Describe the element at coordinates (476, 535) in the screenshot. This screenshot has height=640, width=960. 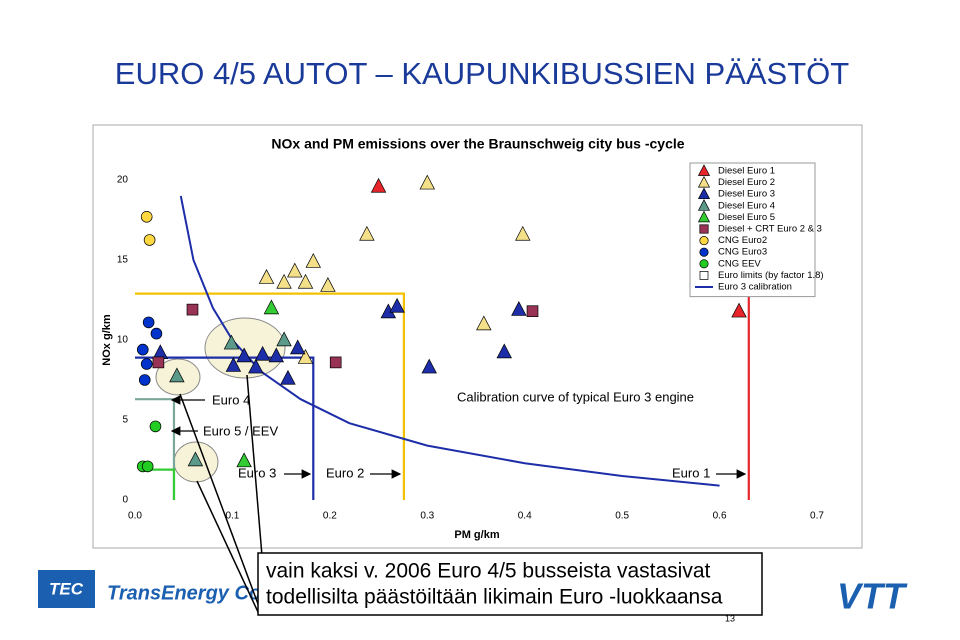
I see `x-axis-label: PM g/km` at that location.